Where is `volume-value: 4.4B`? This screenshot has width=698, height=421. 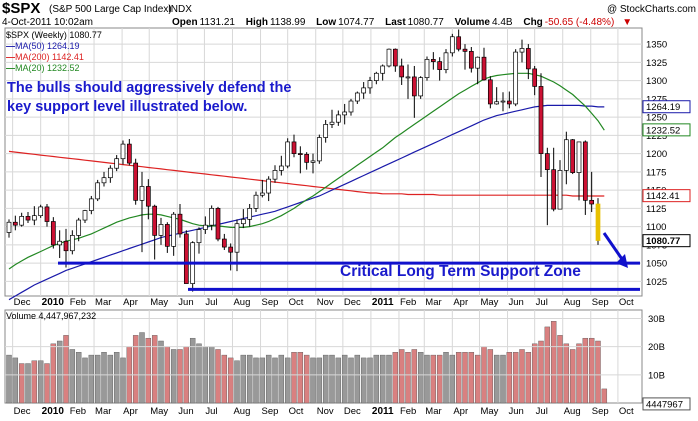 volume-value: 4.4B is located at coordinates (502, 22).